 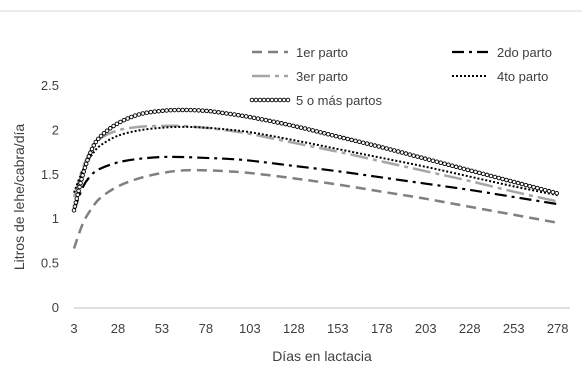 What do you see at coordinates (338, 328) in the screenshot?
I see `x-tick-label: 153` at bounding box center [338, 328].